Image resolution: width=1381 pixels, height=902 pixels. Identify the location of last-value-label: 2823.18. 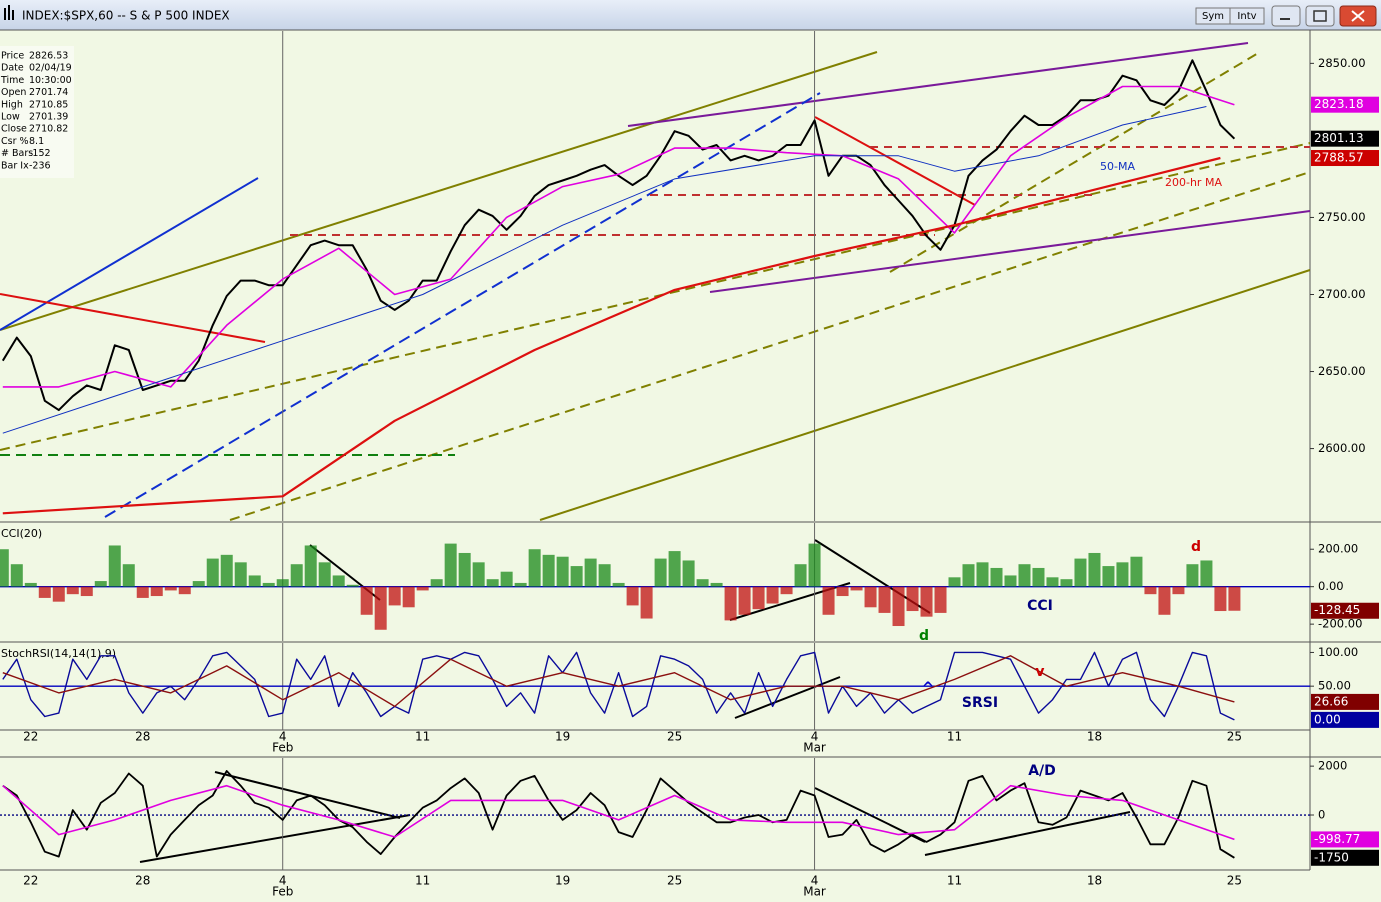
(1339, 104).